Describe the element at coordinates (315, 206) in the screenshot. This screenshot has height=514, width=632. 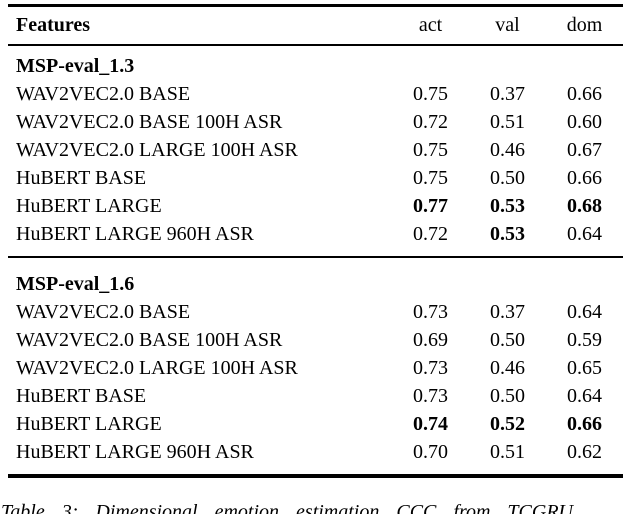
I see `table-row: HuBERT LARGE 0.77 0.53 0.68` at that location.